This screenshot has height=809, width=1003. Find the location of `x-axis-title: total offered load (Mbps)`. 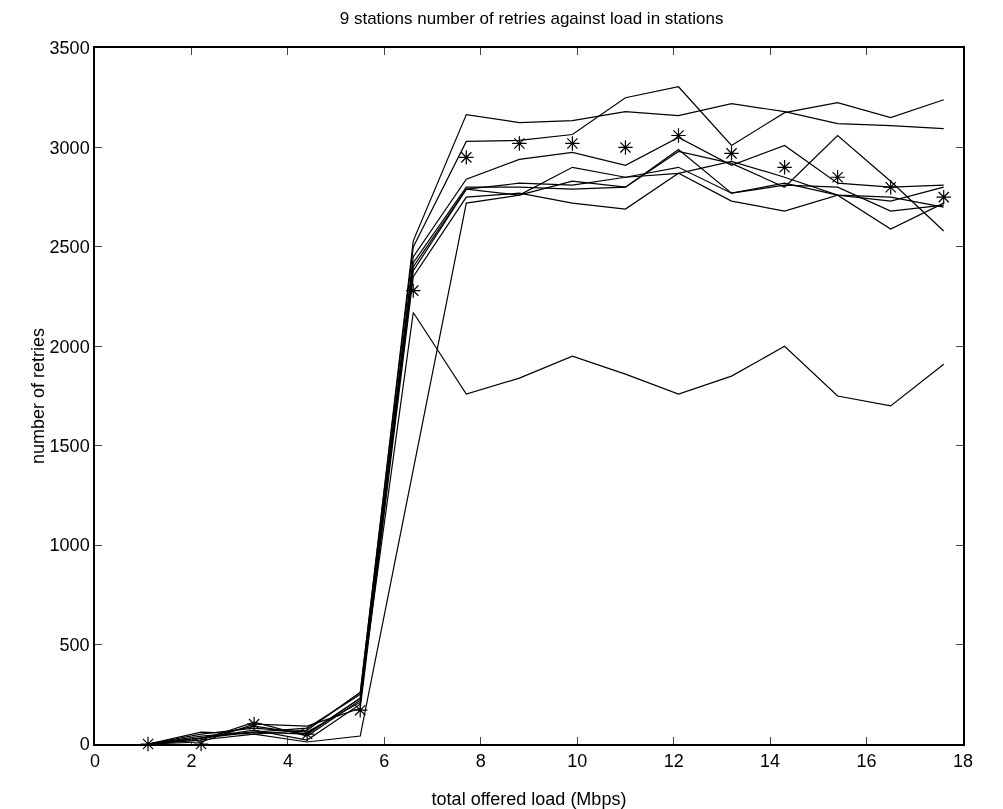

x-axis-title: total offered load (Mbps) is located at coordinates (529, 799).